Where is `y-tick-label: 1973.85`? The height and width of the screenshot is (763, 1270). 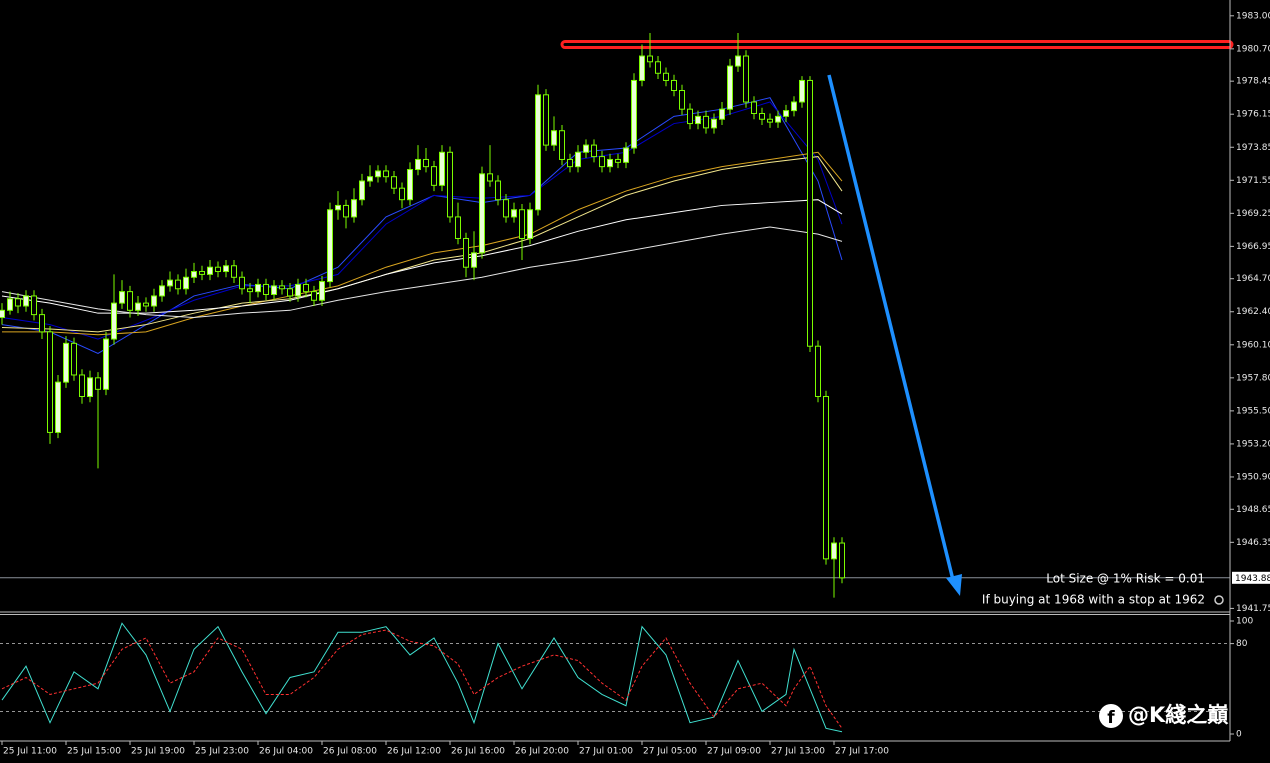
y-tick-label: 1973.85 is located at coordinates (1253, 148).